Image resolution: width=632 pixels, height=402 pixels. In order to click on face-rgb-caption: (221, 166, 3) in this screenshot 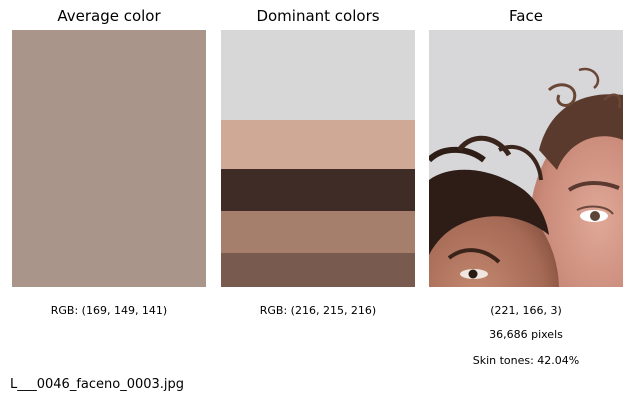, I will do `click(526, 310)`.